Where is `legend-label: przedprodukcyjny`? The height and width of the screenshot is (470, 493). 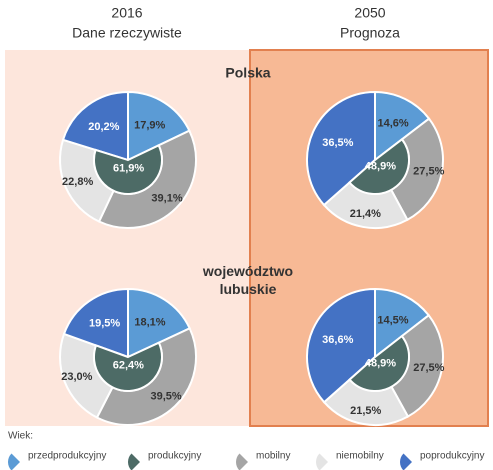
legend-label: przedprodukcyjny is located at coordinates (67, 456).